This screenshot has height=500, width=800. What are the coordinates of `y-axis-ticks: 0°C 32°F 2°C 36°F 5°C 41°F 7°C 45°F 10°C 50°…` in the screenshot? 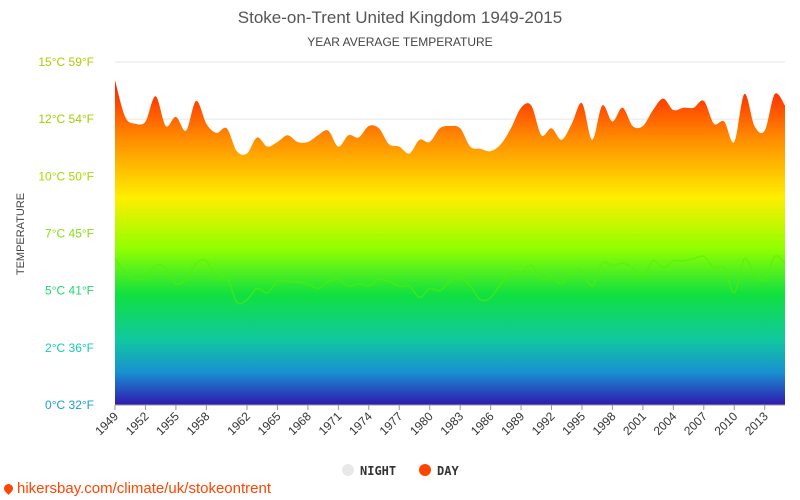 It's located at (66, 233).